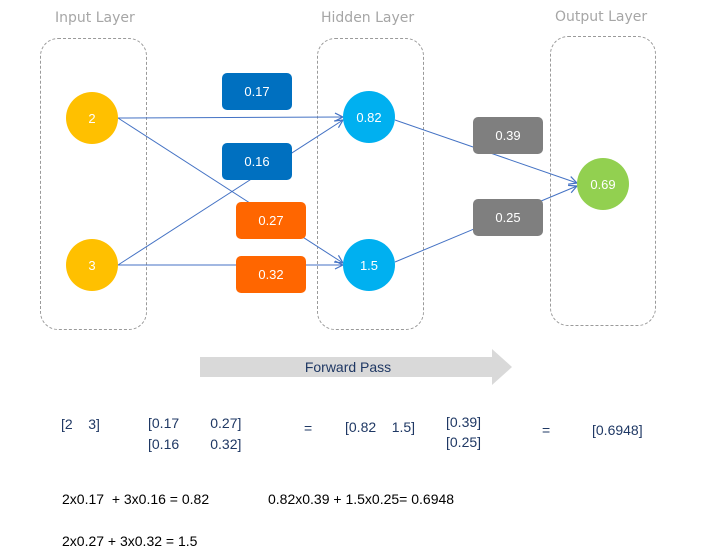 Image resolution: width=719 pixels, height=559 pixels. Describe the element at coordinates (361, 499) in the screenshot. I see `equation-output: 0.82x0.39 + 1.5x0.25= 0.6948` at that location.